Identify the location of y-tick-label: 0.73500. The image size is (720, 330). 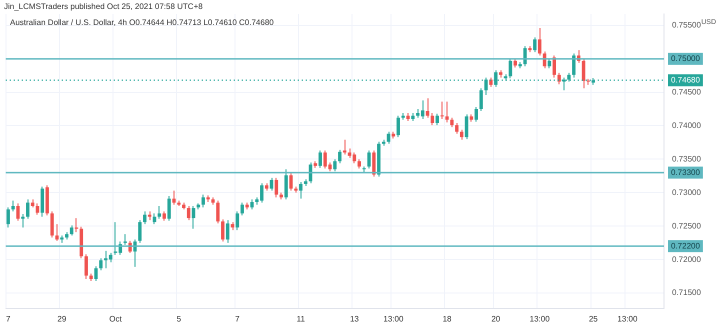
(687, 159).